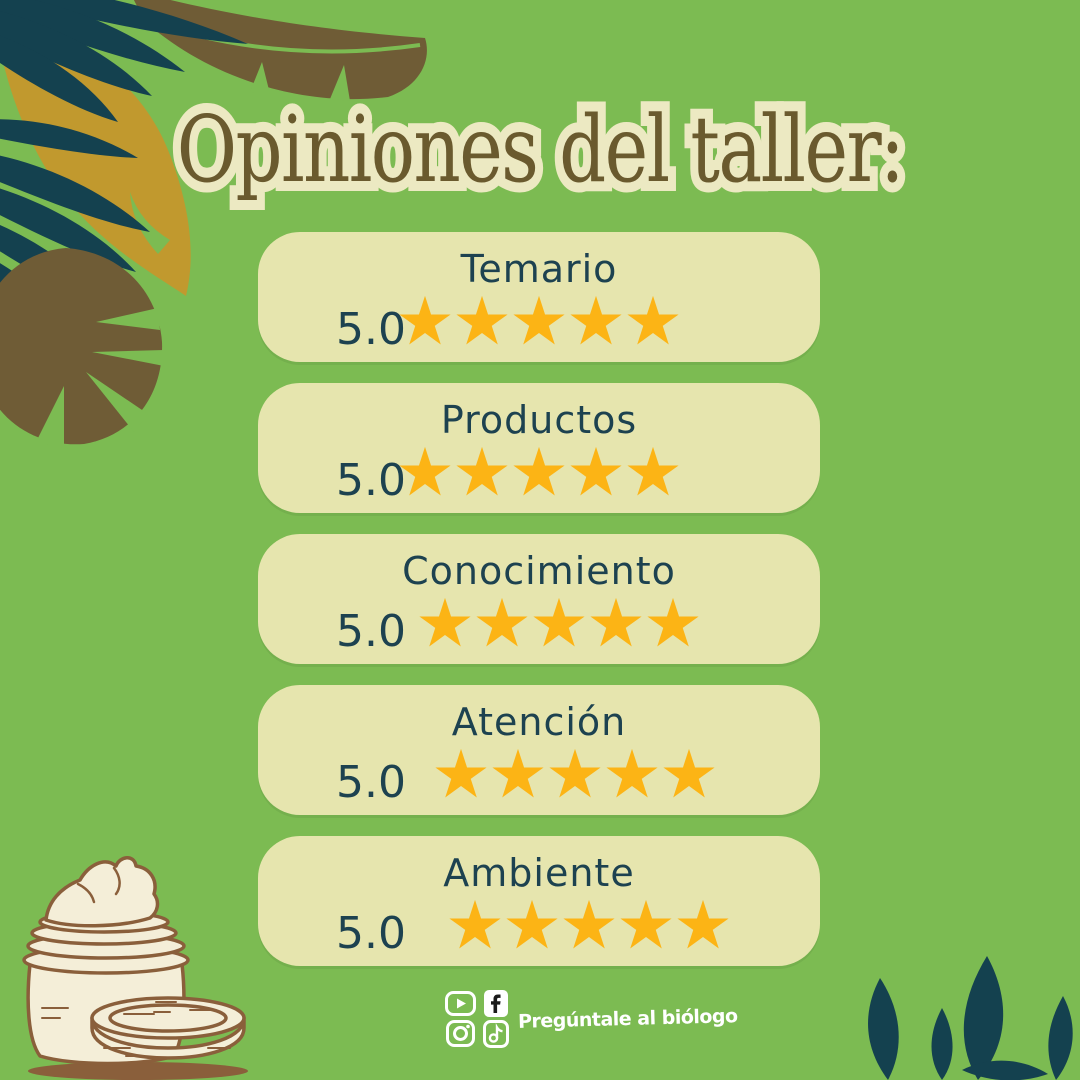 Image resolution: width=1080 pixels, height=1080 pixels. I want to click on youtube-icon, so click(460, 1003).